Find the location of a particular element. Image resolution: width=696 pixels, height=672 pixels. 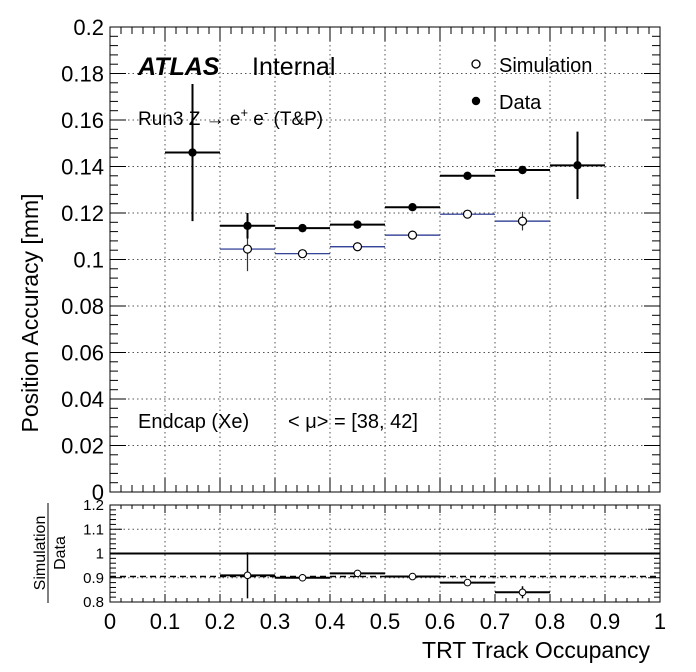

legend-simulation-label: Simulation is located at coordinates (545, 66).